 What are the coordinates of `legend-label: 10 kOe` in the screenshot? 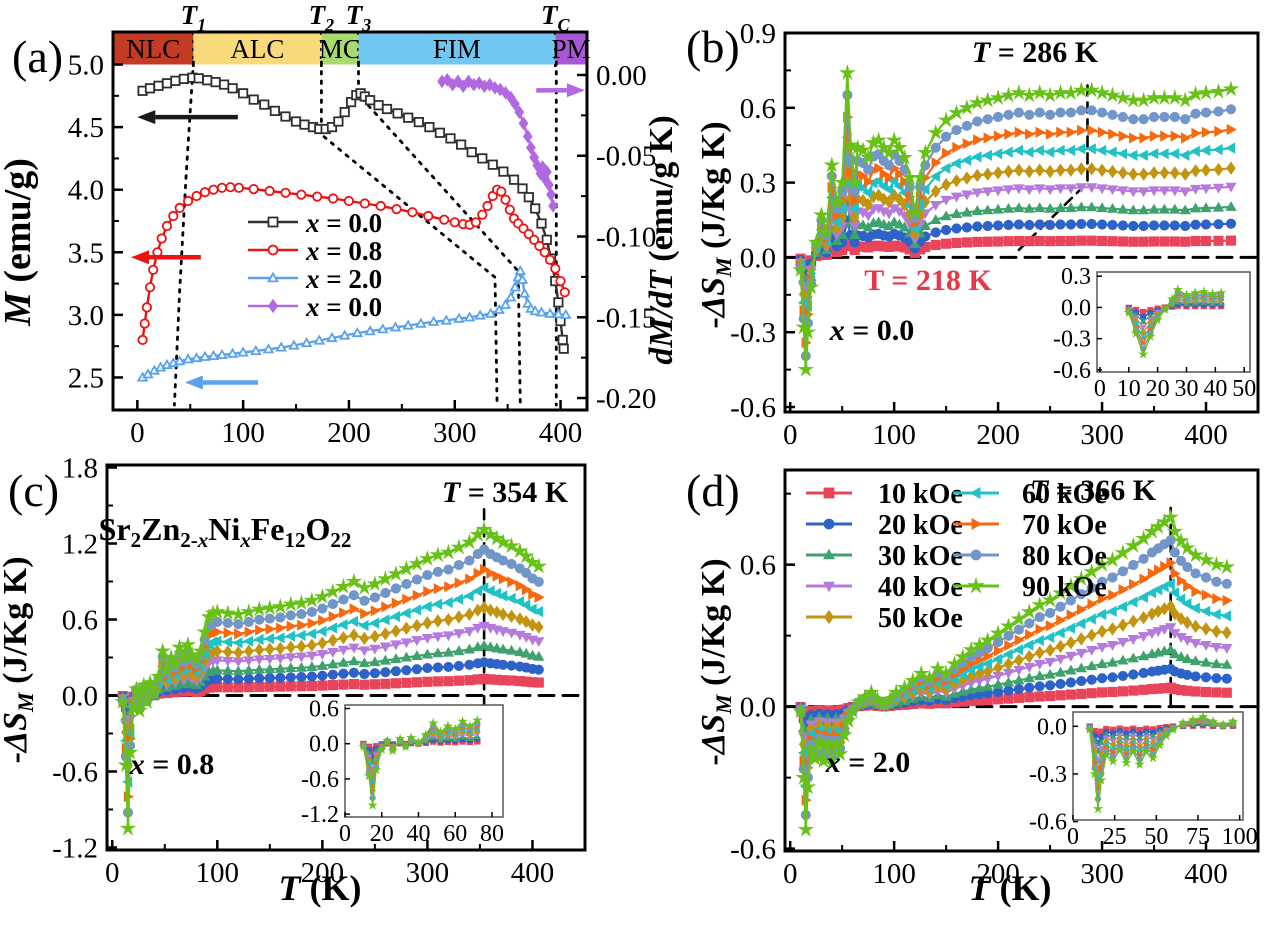 It's located at (920, 494).